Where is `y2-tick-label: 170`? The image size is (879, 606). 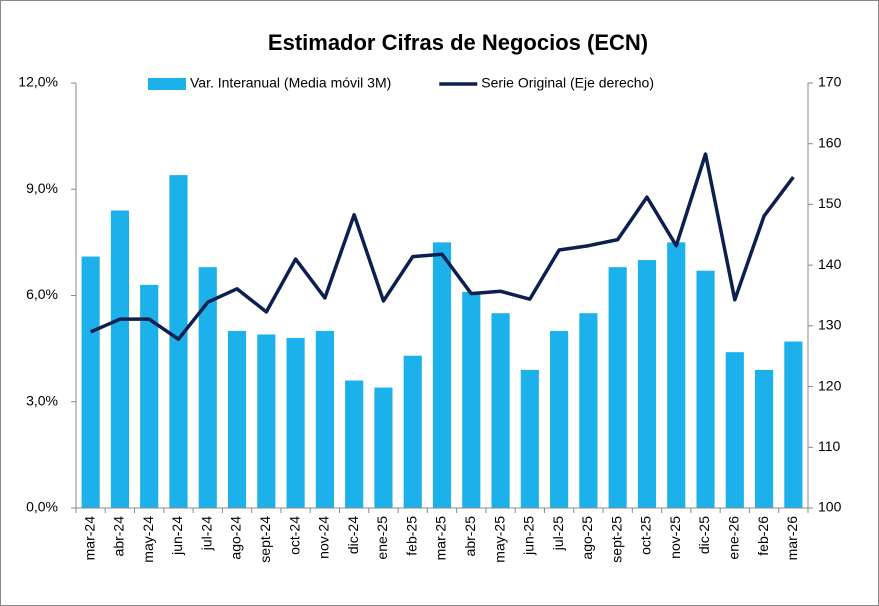 y2-tick-label: 170 is located at coordinates (830, 82).